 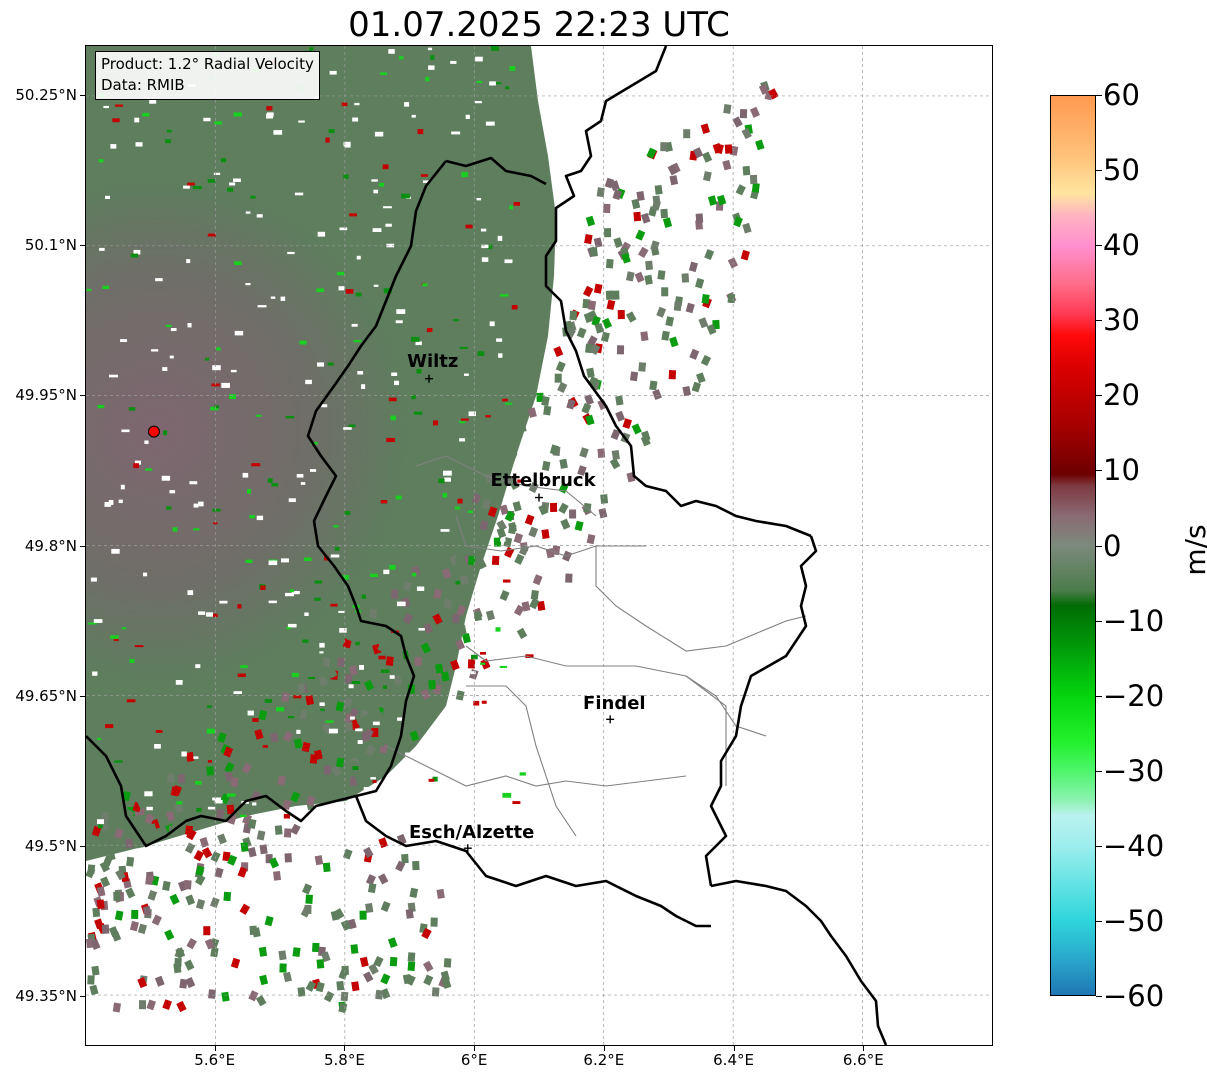 What do you see at coordinates (701, 599) in the screenshot?
I see `canton-border` at bounding box center [701, 599].